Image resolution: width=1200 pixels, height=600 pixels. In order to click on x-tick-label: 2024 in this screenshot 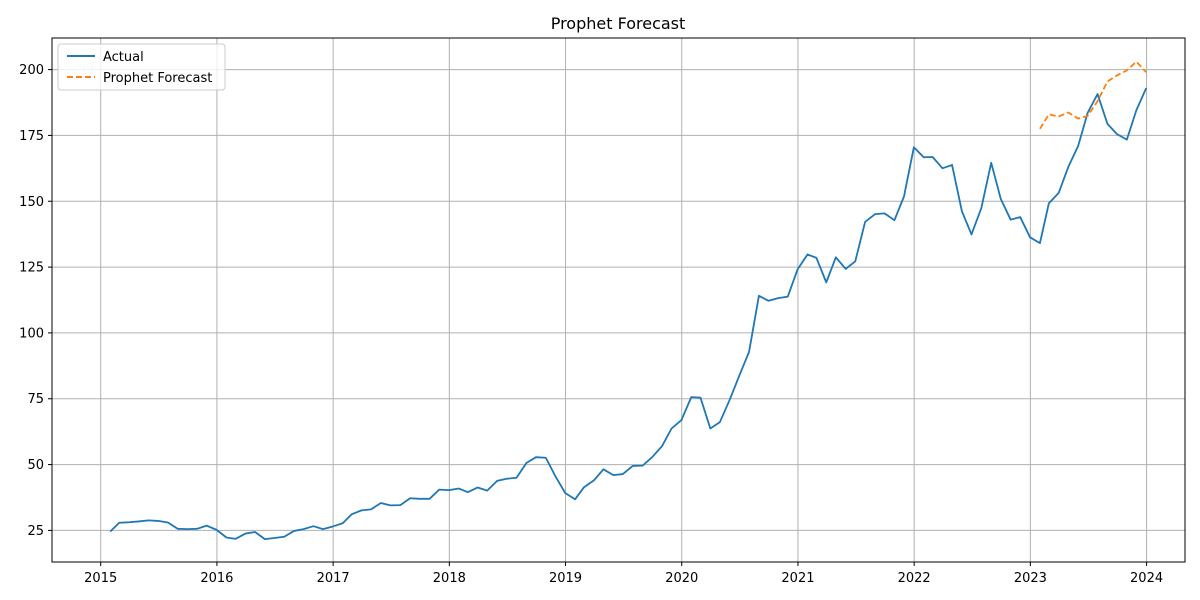, I will do `click(1146, 578)`.